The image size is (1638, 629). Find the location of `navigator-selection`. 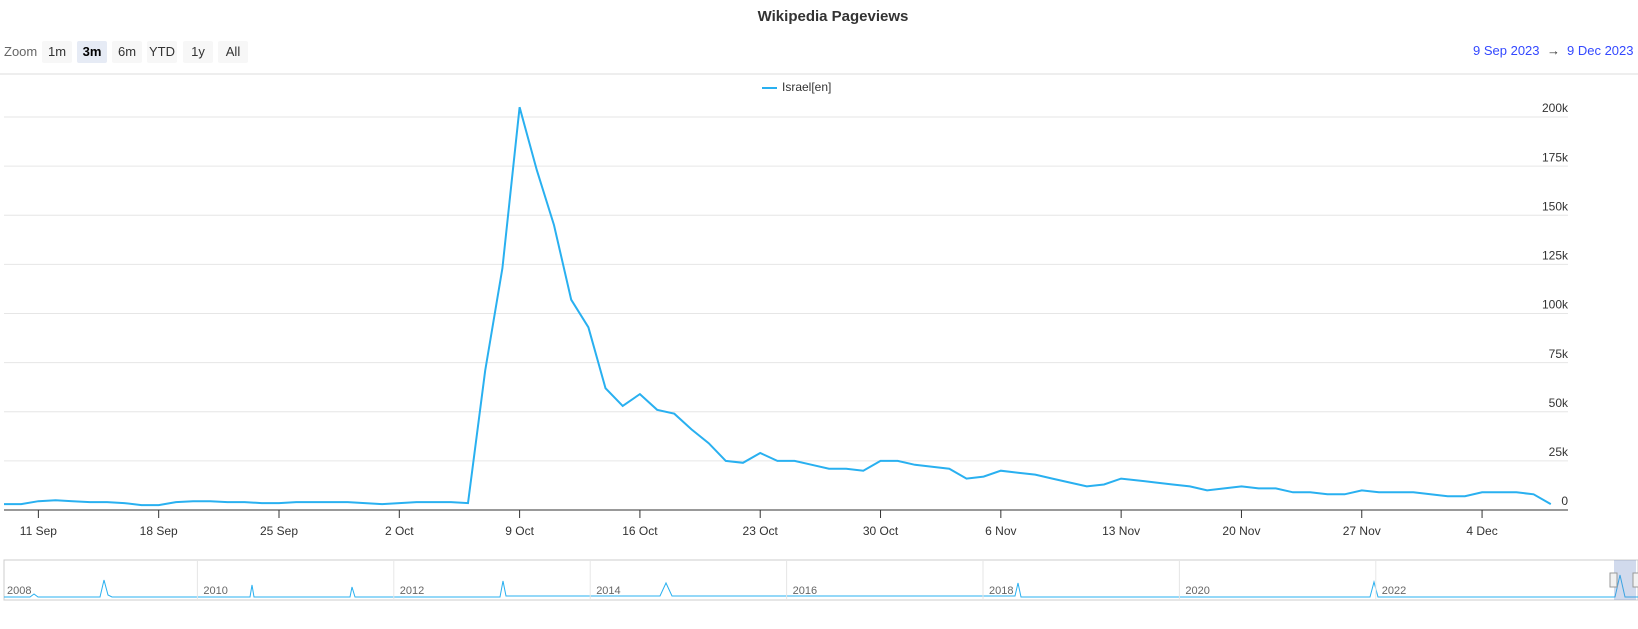

navigator-selection is located at coordinates (1625, 580).